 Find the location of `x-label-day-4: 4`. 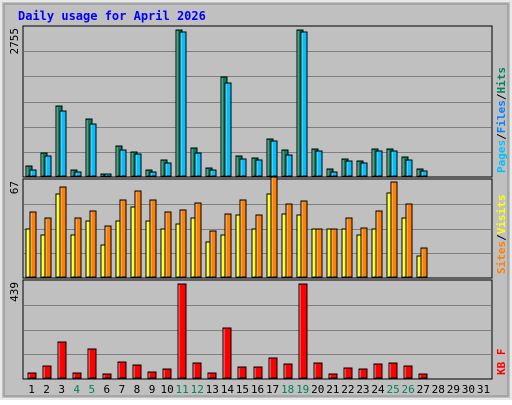

x-label-day-4: 4 is located at coordinates (76, 389).